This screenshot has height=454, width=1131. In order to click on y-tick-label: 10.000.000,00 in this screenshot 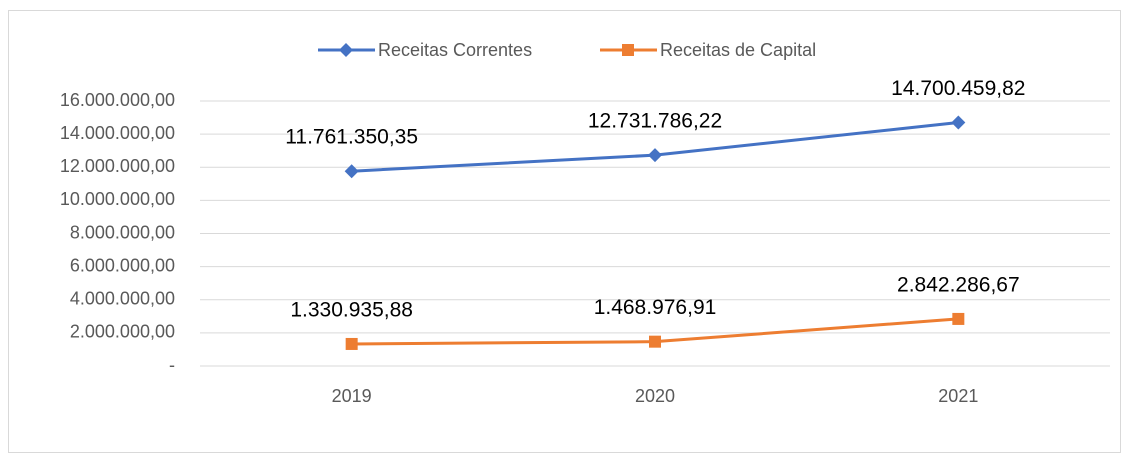, I will do `click(117, 199)`.